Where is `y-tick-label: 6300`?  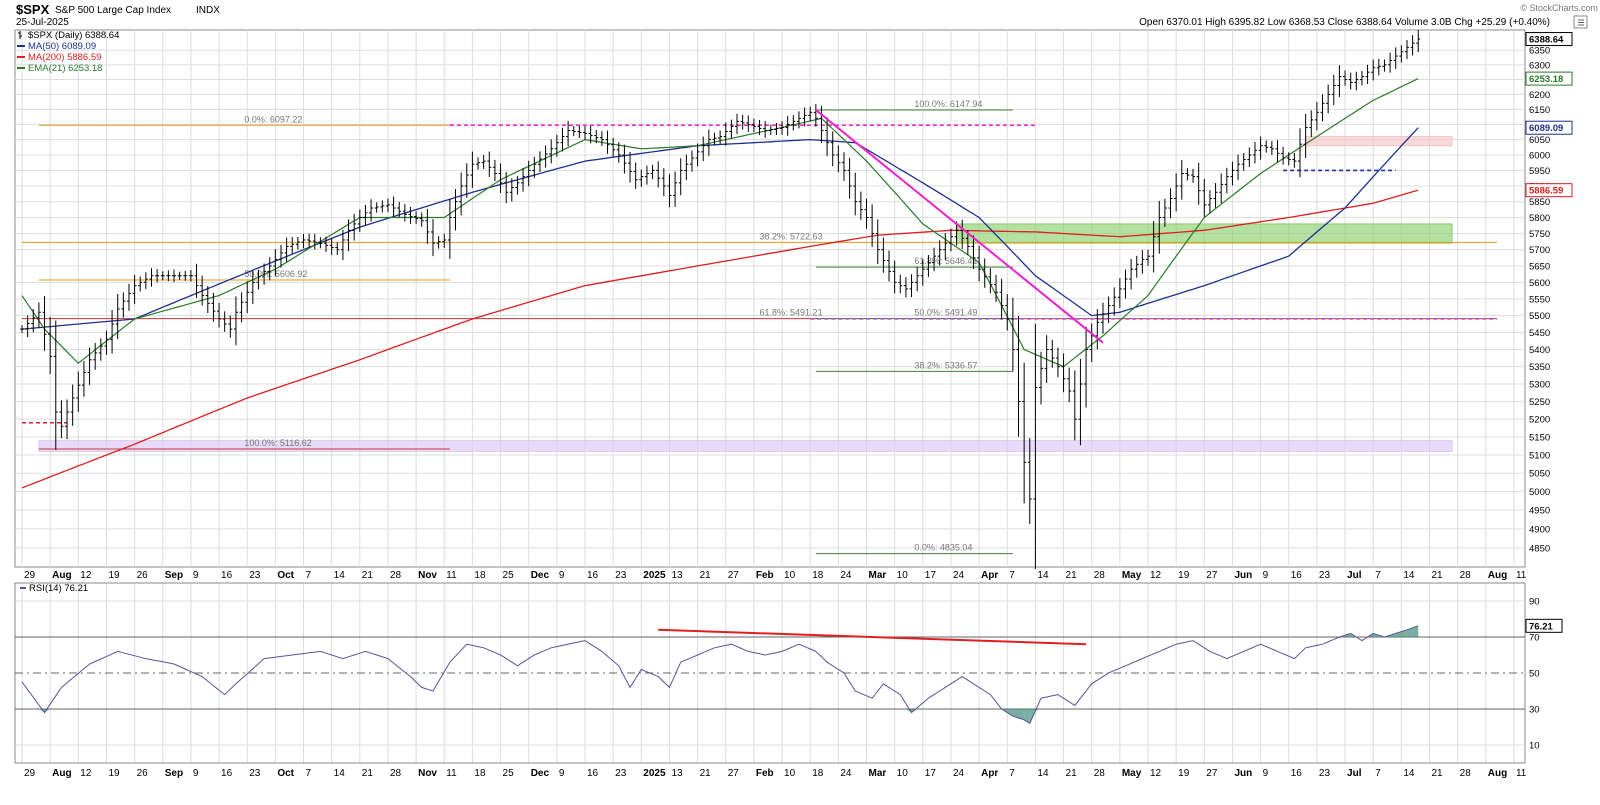 y-tick-label: 6300 is located at coordinates (1539, 65).